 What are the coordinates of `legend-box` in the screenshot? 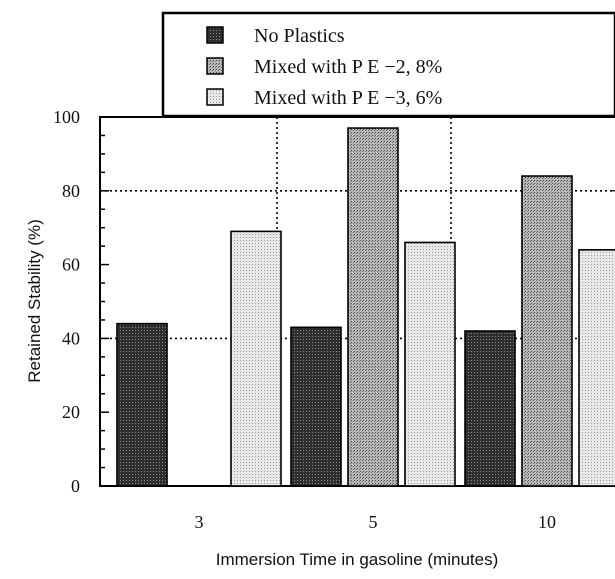 It's located at (388, 64).